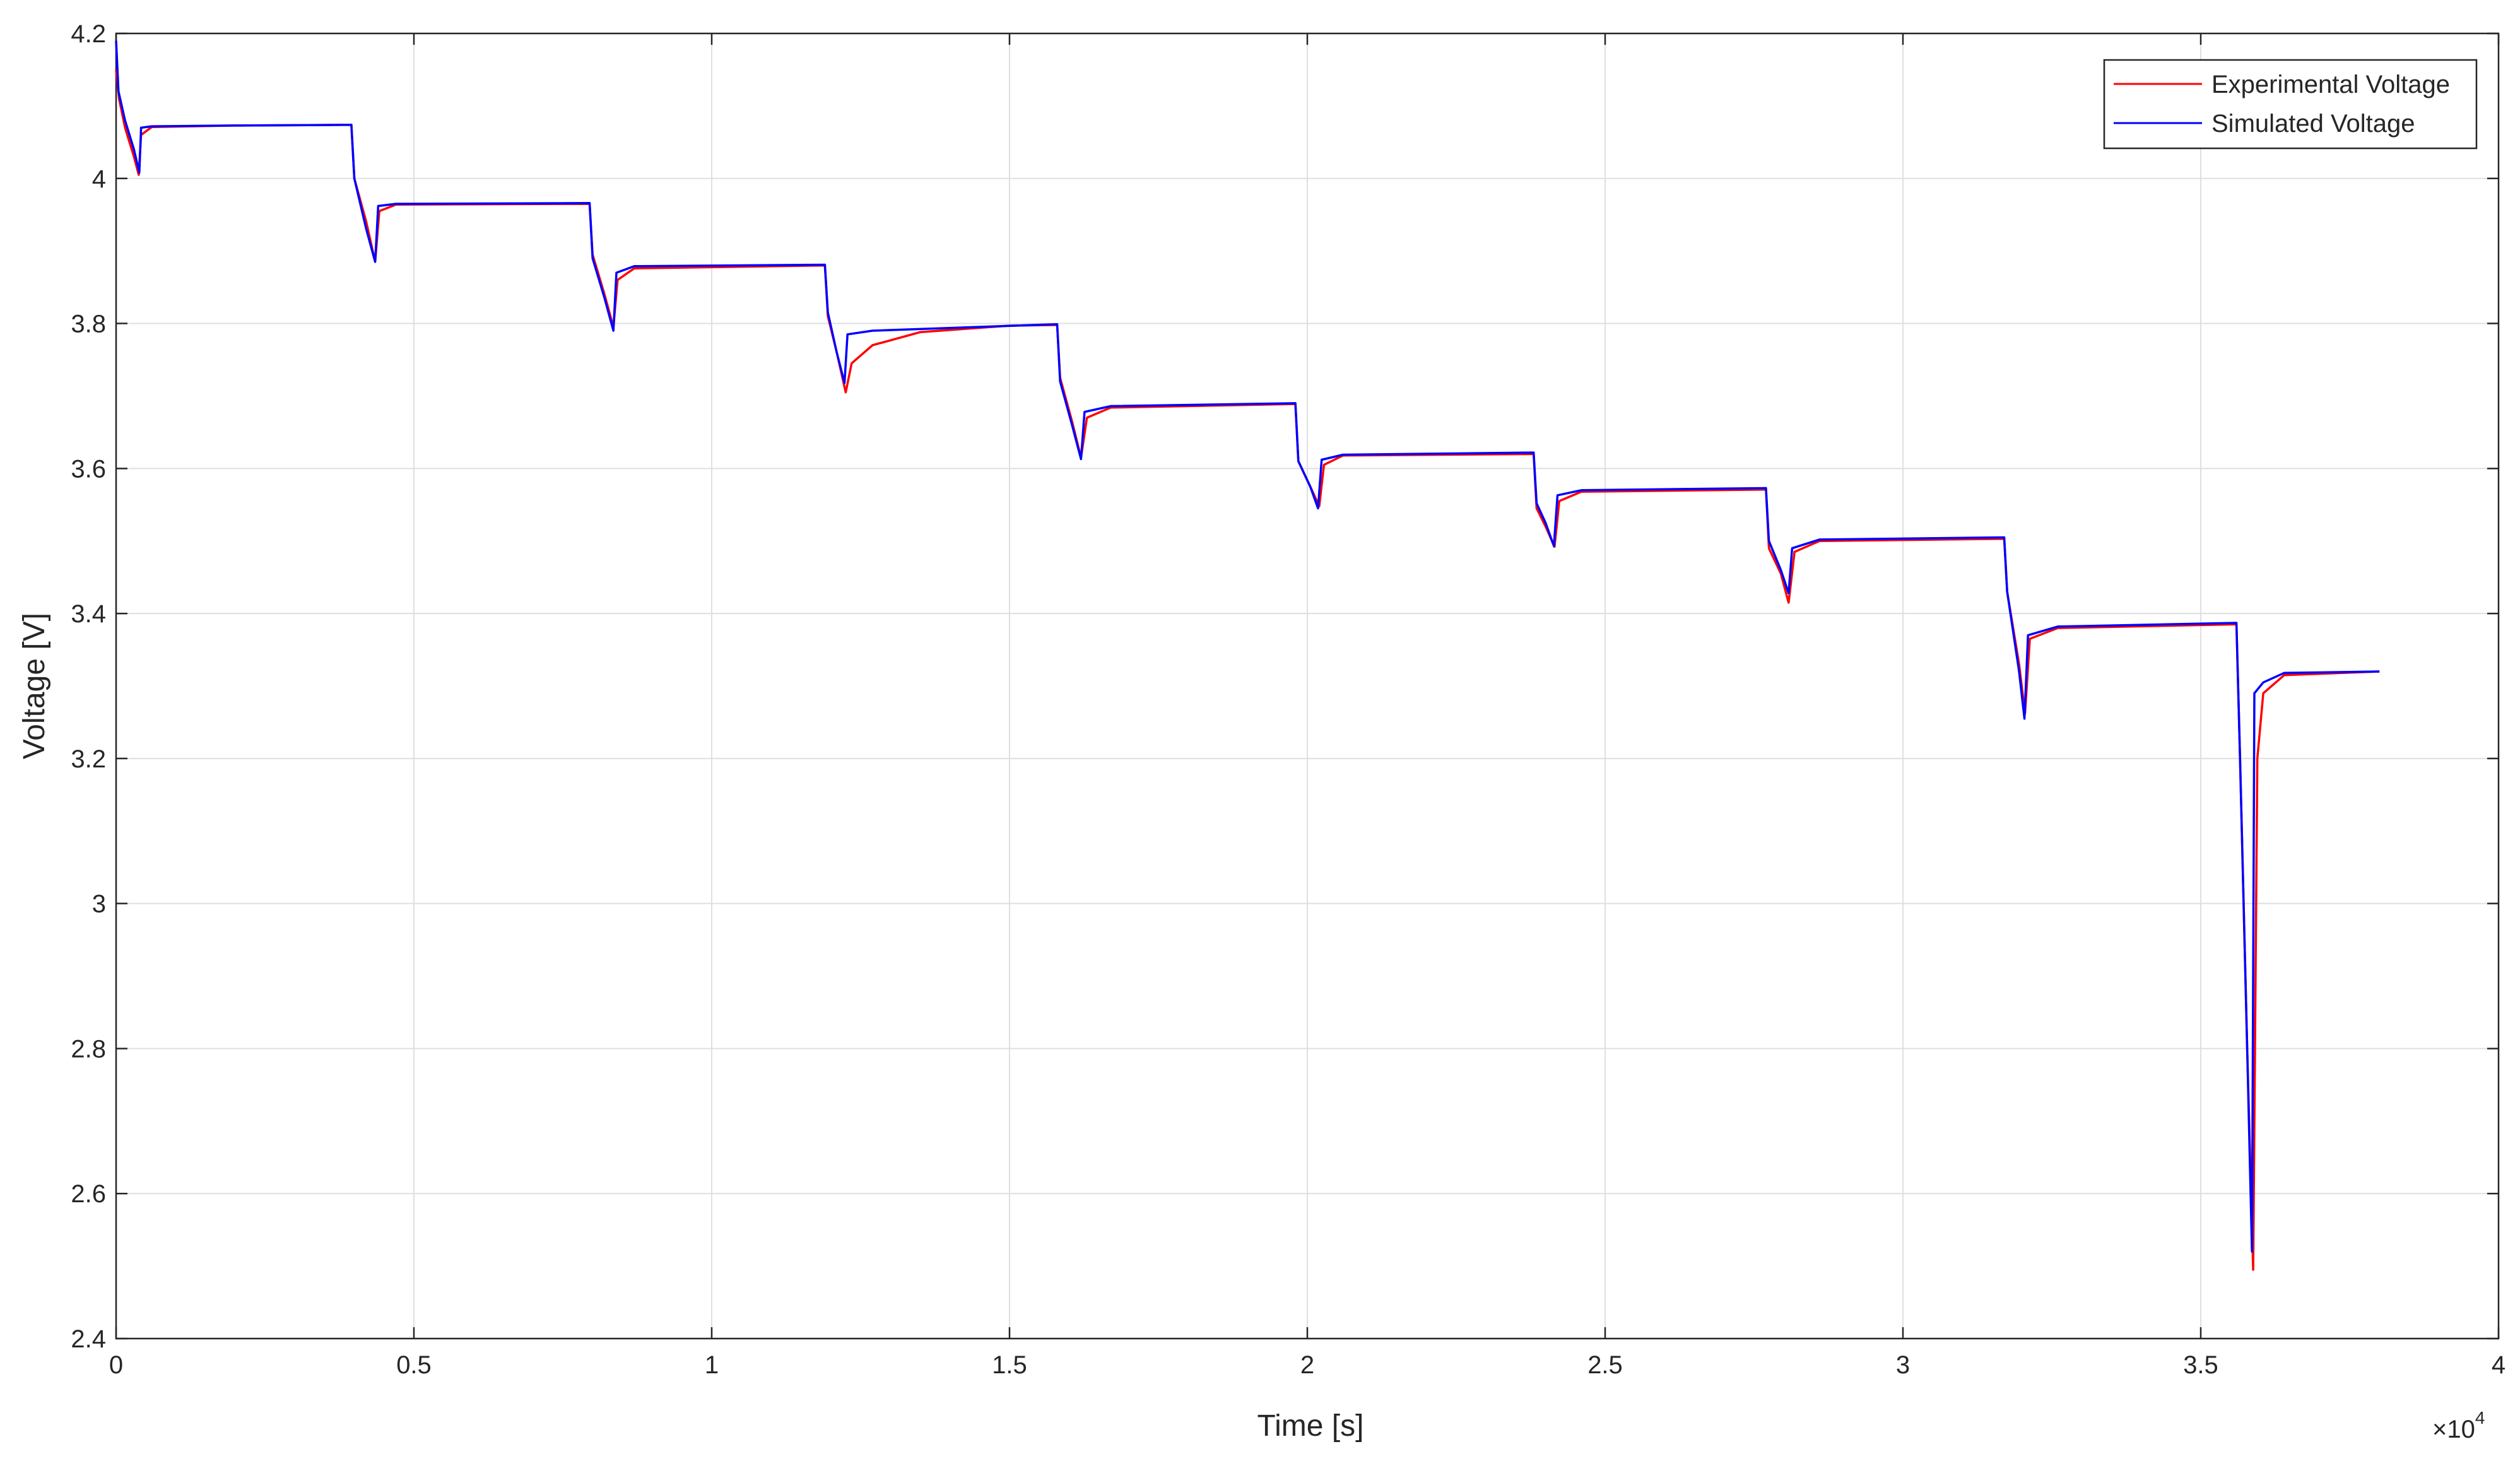  Describe the element at coordinates (1903, 1365) in the screenshot. I see `x-tick-label: 3` at that location.